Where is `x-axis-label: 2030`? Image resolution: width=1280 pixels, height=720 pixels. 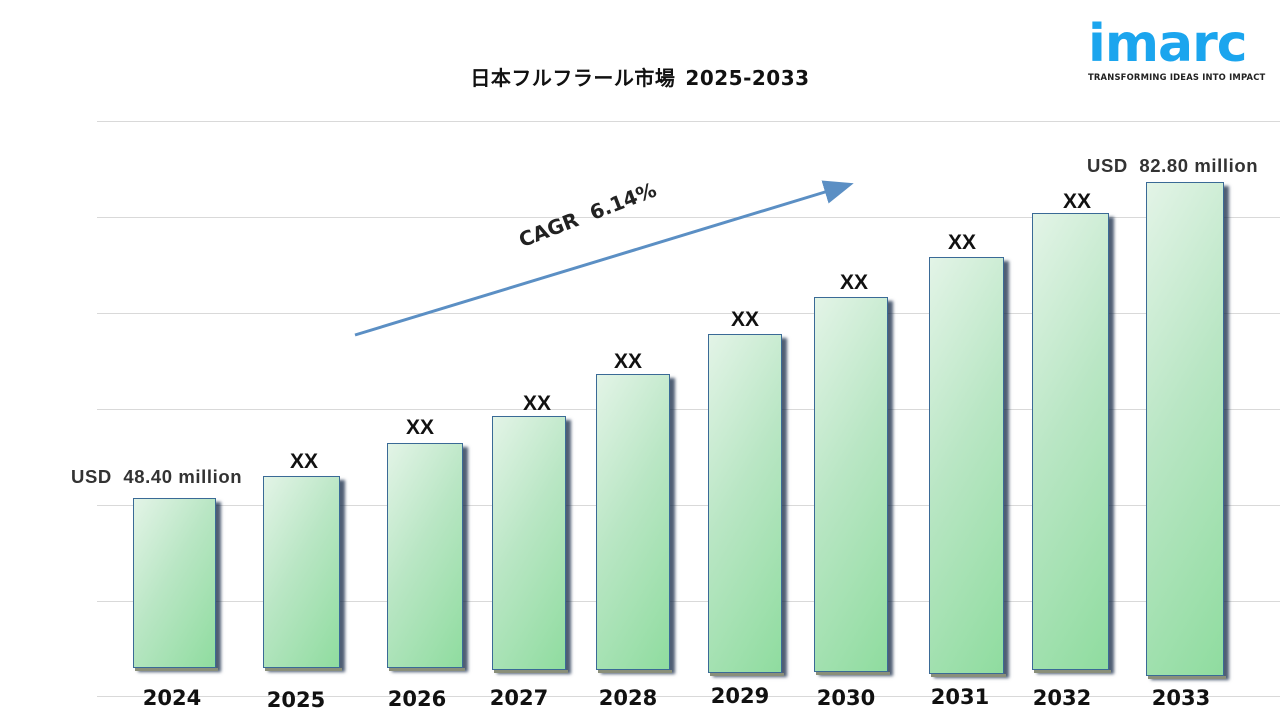
x-axis-label: 2030 is located at coordinates (846, 698).